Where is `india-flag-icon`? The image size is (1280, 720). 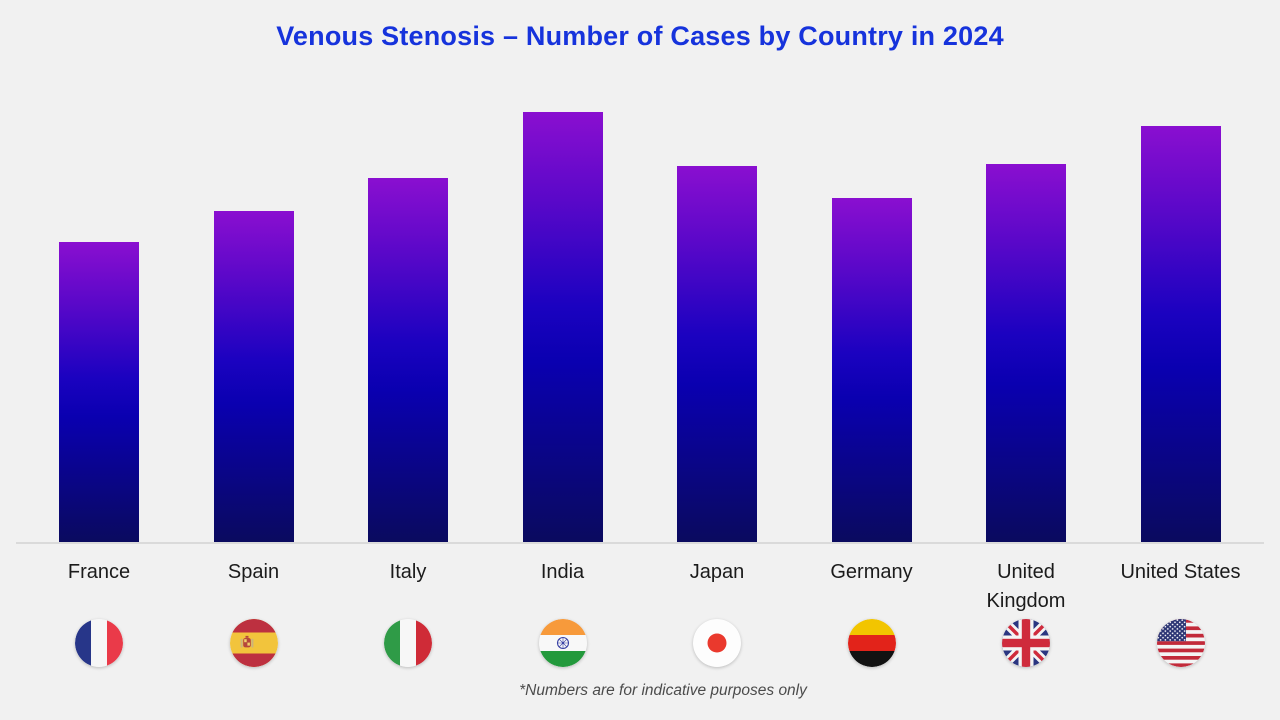 india-flag-icon is located at coordinates (562, 643).